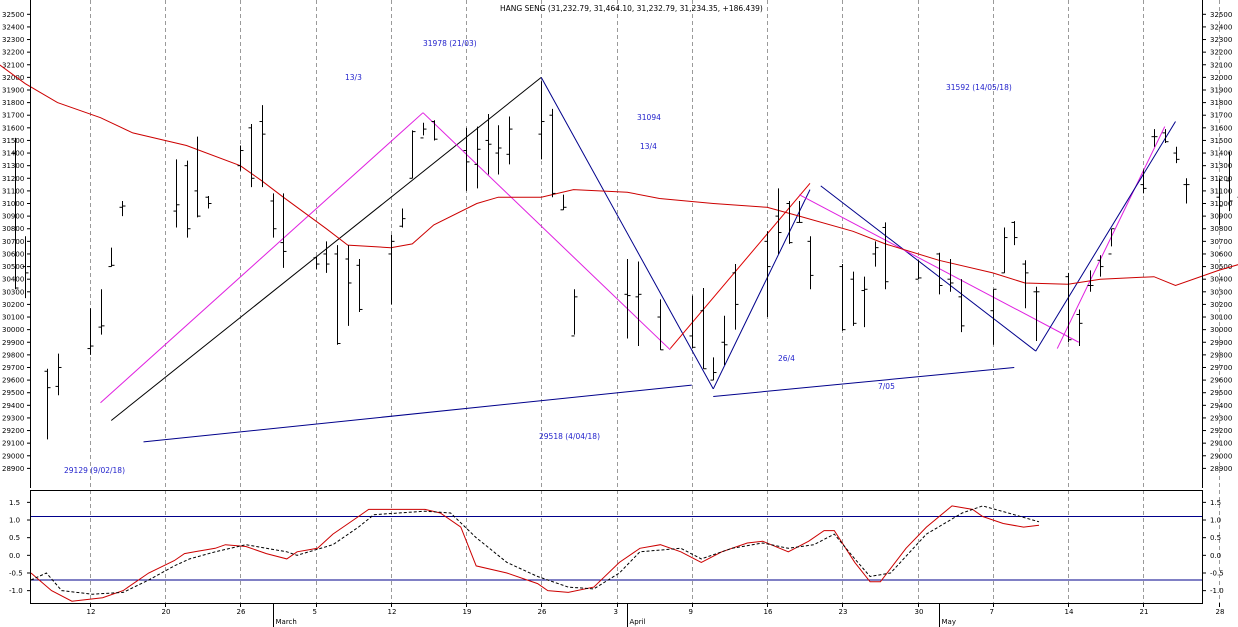 The image size is (1238, 627). What do you see at coordinates (14, 521) in the screenshot?
I see `ind-tick-label-left-1.0: 1.0` at bounding box center [14, 521].